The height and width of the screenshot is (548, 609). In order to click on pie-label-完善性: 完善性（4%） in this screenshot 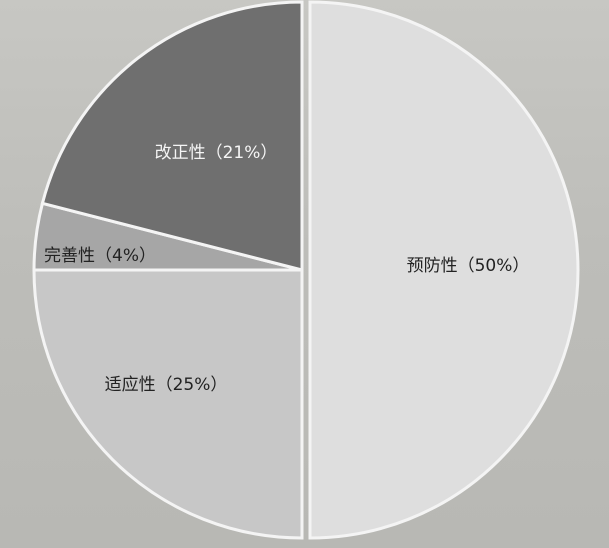, I will do `click(100, 256)`.